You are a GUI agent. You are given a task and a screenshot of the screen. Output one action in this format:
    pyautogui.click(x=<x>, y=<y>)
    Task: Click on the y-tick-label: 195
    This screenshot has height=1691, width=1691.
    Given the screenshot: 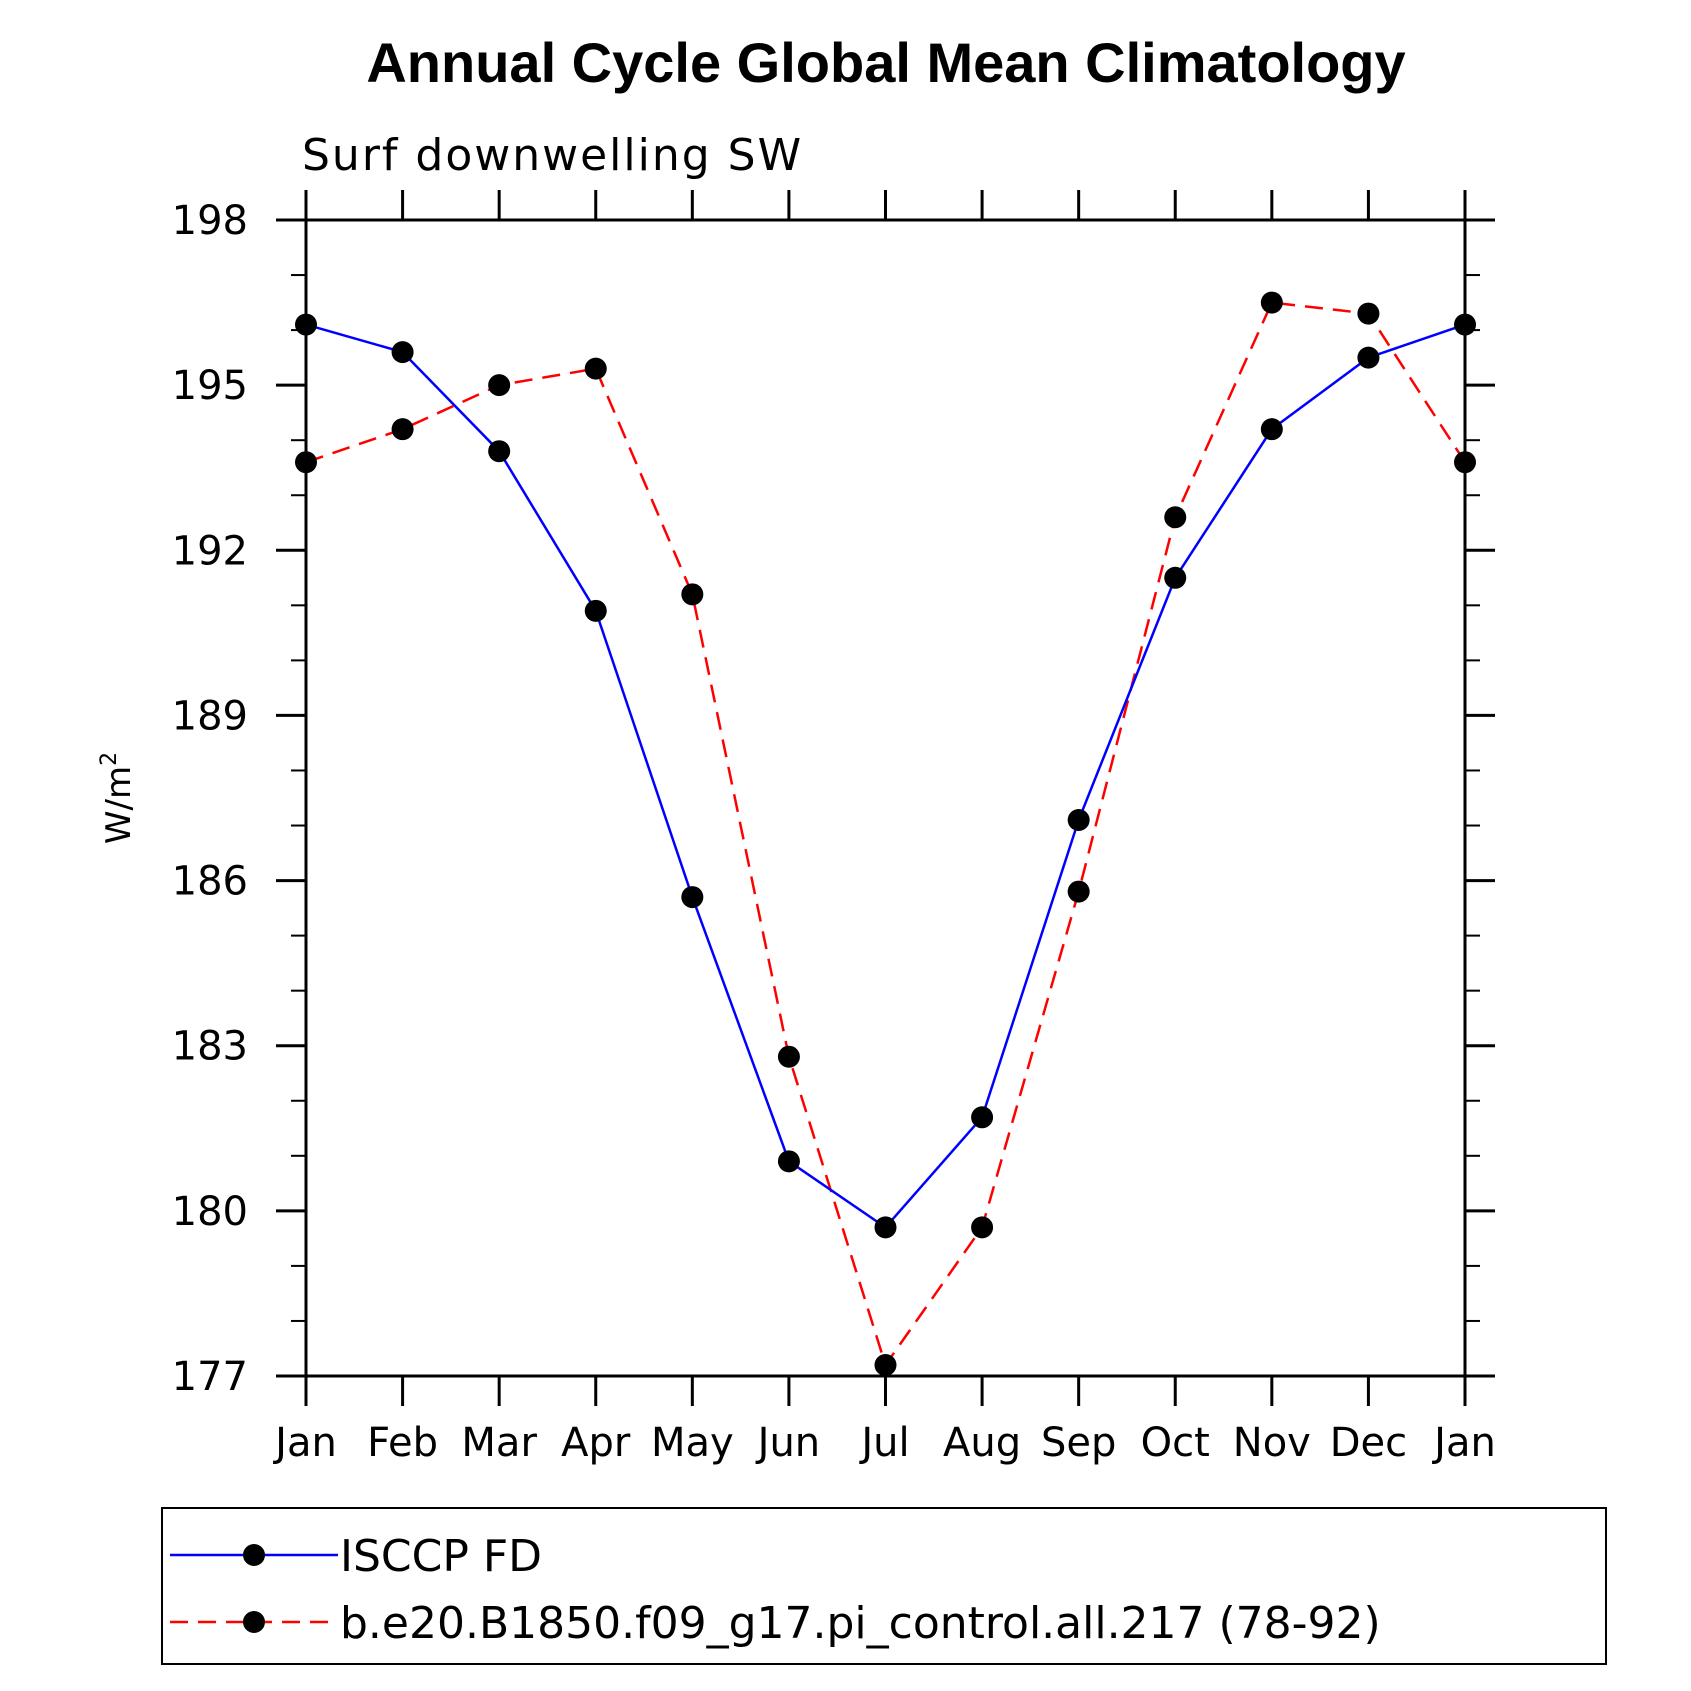 What is the action you would take?
    pyautogui.click(x=210, y=386)
    